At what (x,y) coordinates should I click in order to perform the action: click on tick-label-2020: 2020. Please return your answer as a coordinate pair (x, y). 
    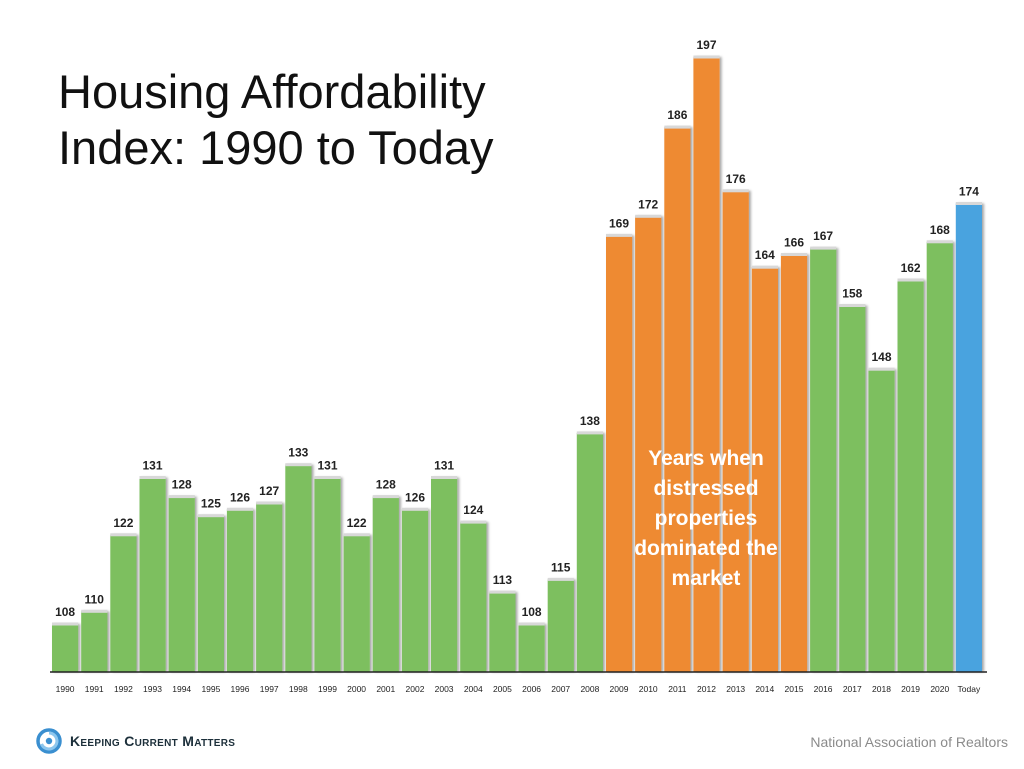
    Looking at the image, I should click on (939, 689).